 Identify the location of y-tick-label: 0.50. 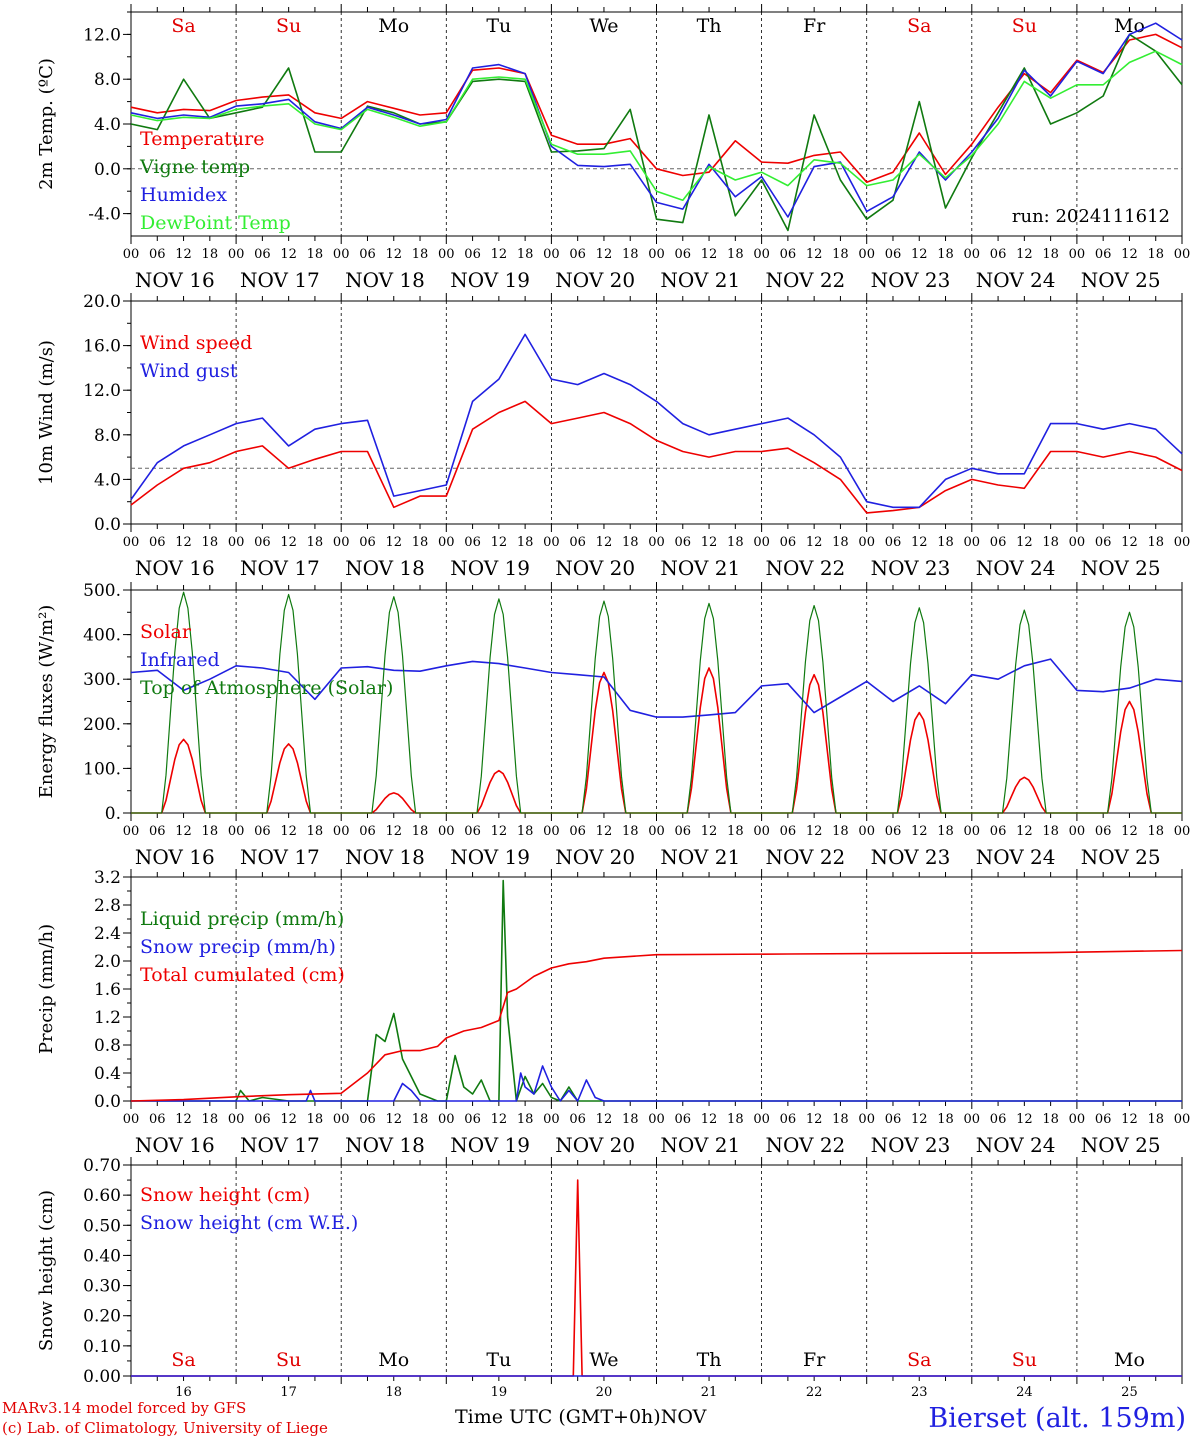
(102, 1226).